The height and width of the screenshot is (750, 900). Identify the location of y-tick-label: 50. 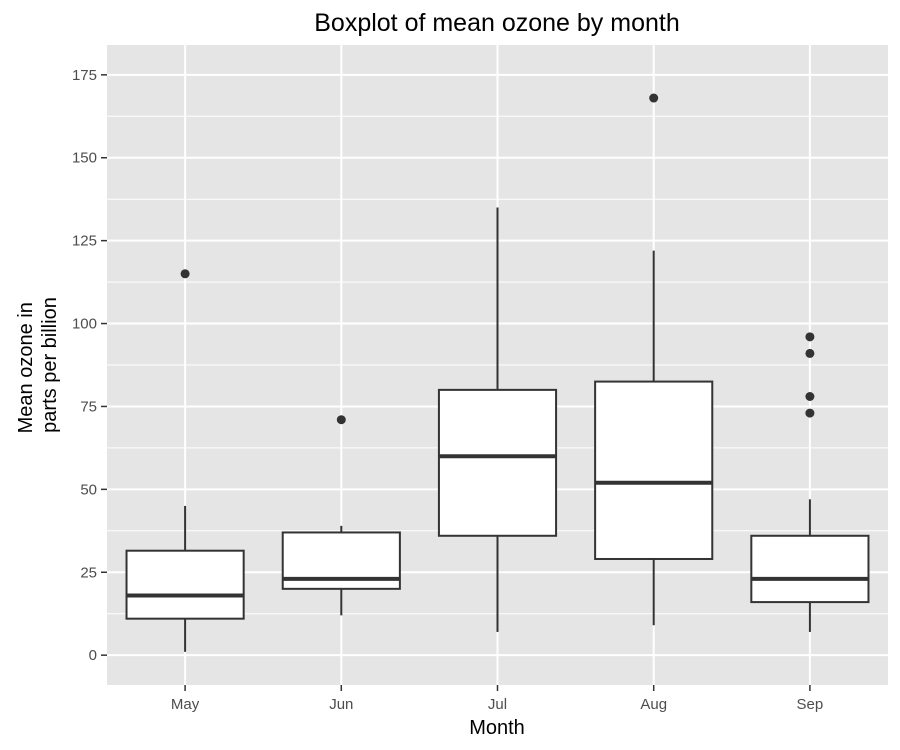
(88, 489).